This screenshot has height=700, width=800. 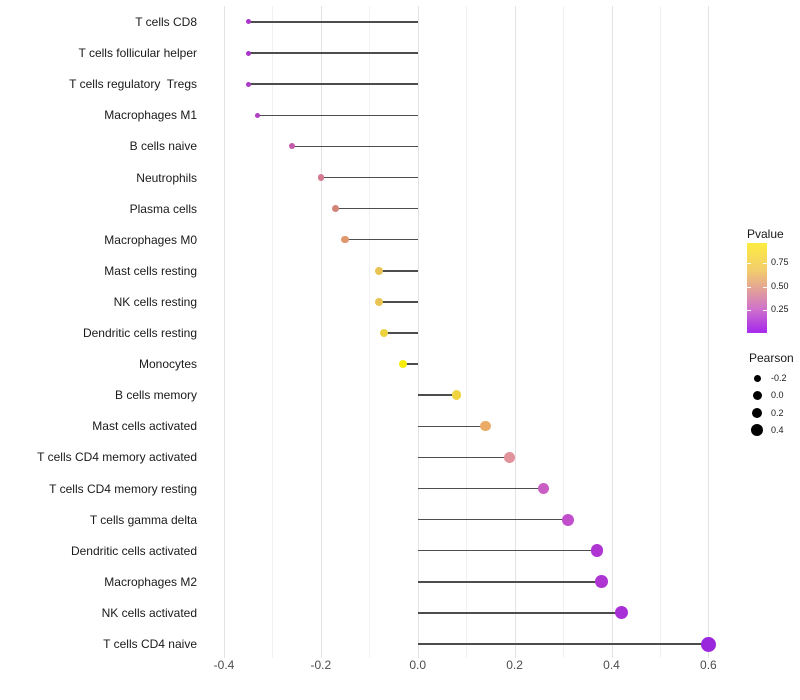 What do you see at coordinates (155, 395) in the screenshot?
I see `row-label: B cells memory` at bounding box center [155, 395].